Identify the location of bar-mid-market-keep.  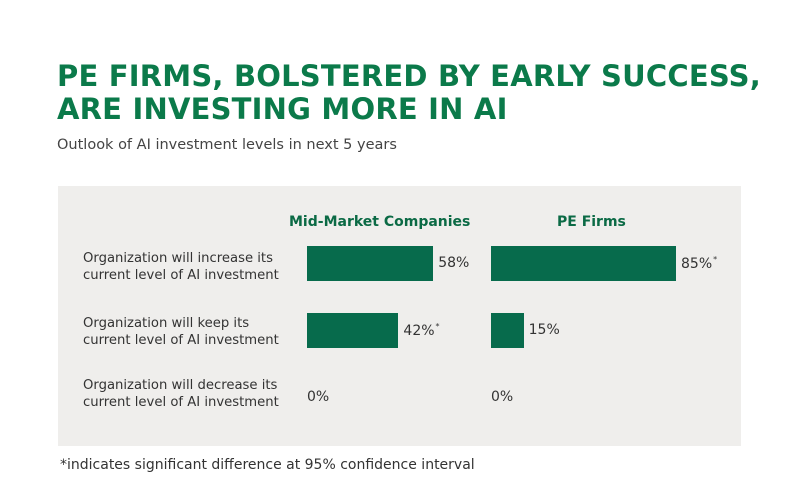
(353, 330).